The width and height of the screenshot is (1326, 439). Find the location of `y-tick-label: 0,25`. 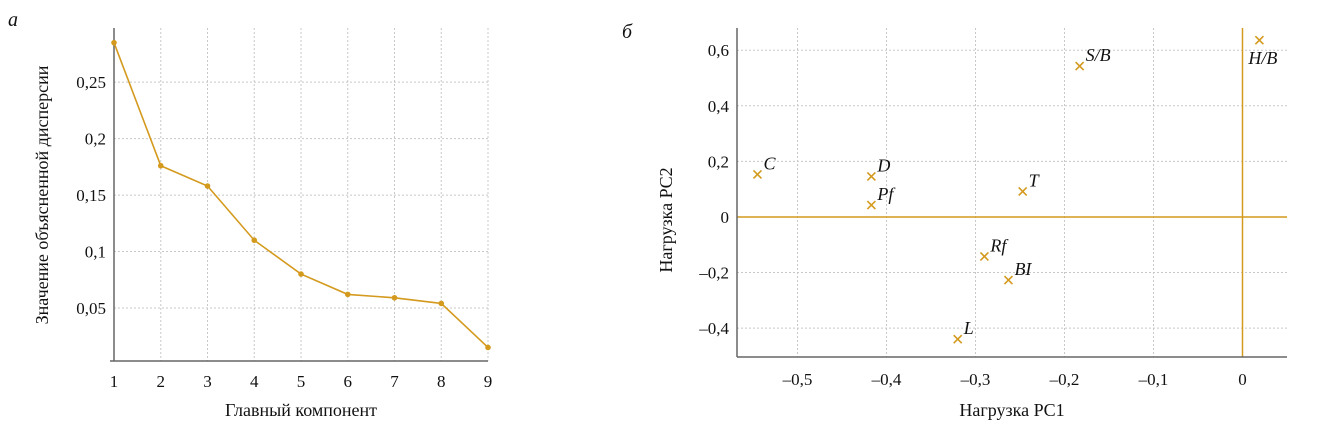

y-tick-label: 0,25 is located at coordinates (91, 82).